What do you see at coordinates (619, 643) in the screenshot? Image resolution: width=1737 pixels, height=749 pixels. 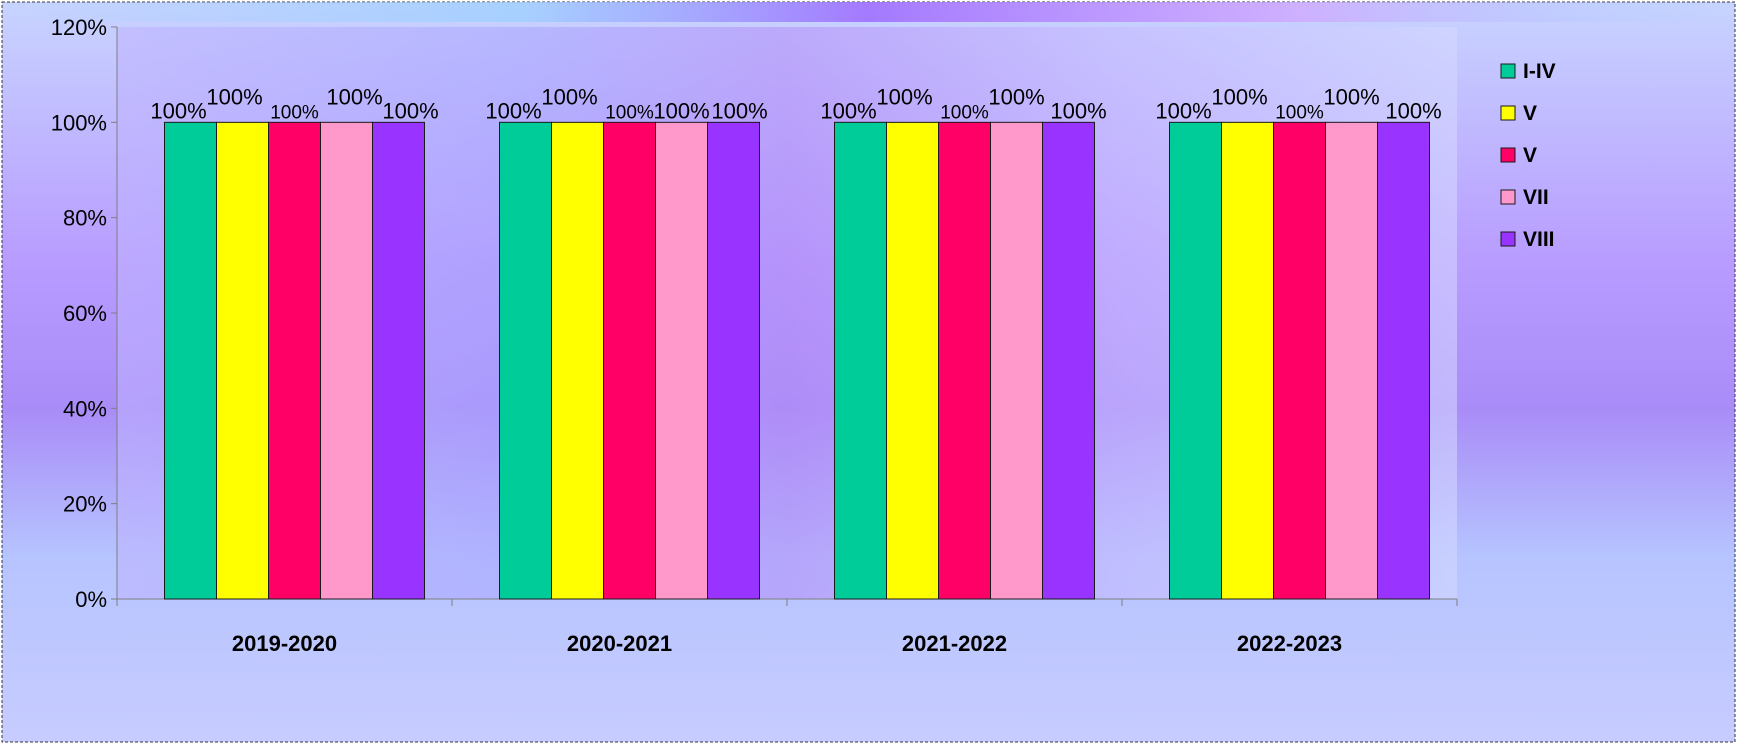 I see `x-category-label: 2020-2021` at bounding box center [619, 643].